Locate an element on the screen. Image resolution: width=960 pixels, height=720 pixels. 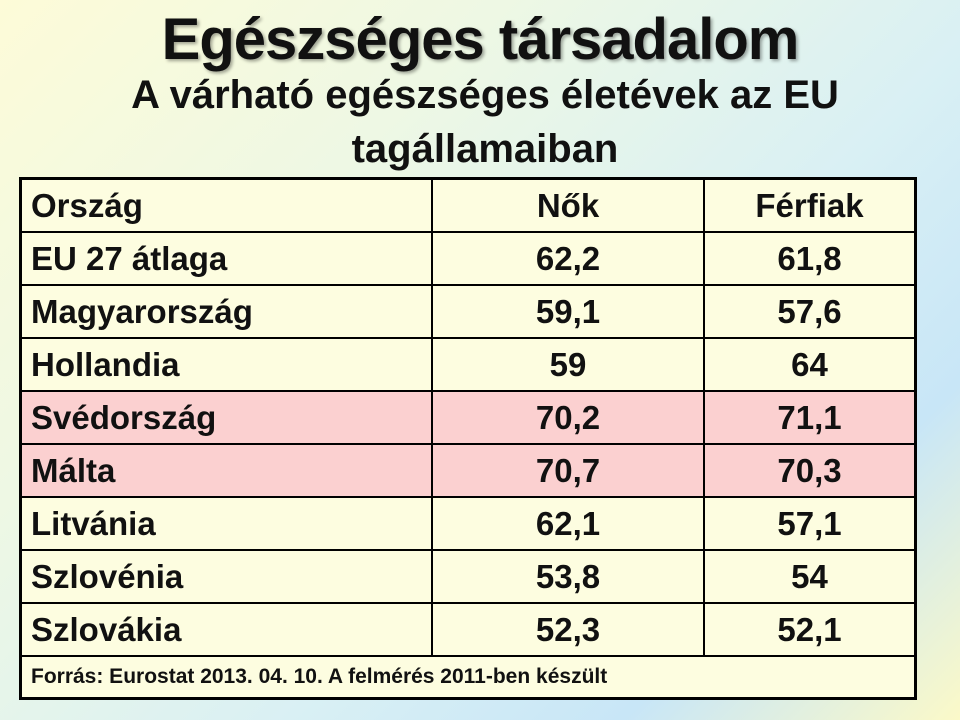
table-row: Málta 70,7 70,3 is located at coordinates (468, 470).